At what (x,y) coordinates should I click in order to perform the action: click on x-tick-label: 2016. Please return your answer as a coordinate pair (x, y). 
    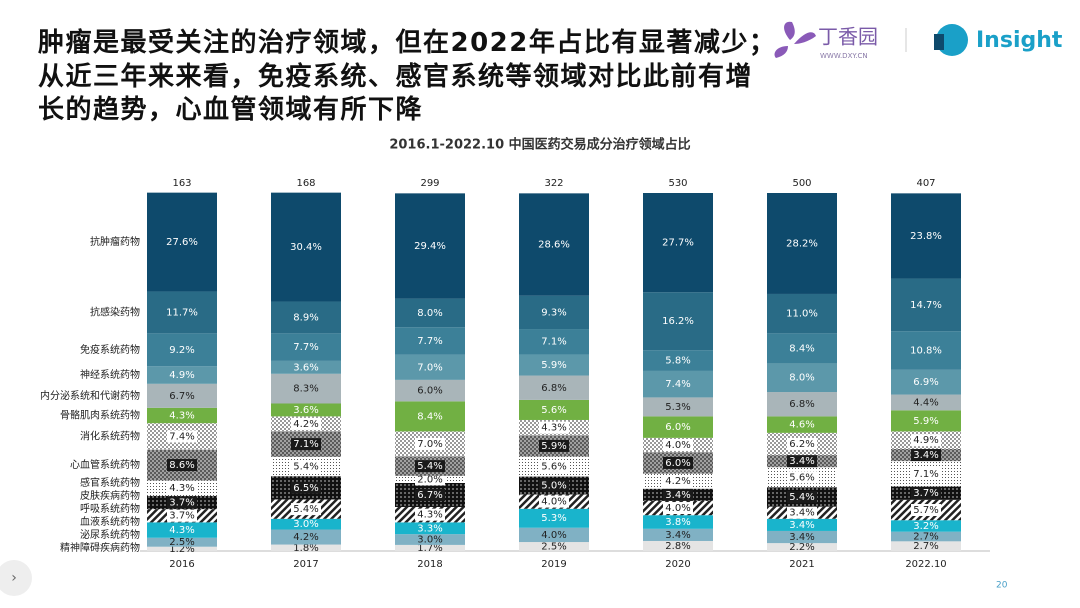
    Looking at the image, I should click on (181, 564).